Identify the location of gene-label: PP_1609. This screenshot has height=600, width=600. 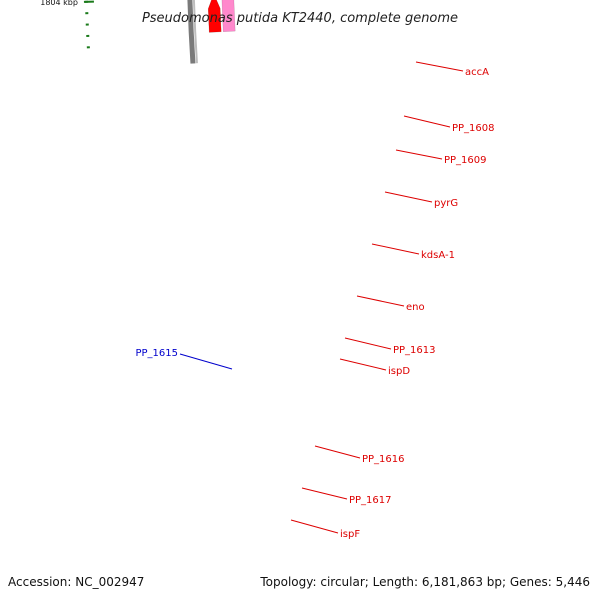
(465, 160).